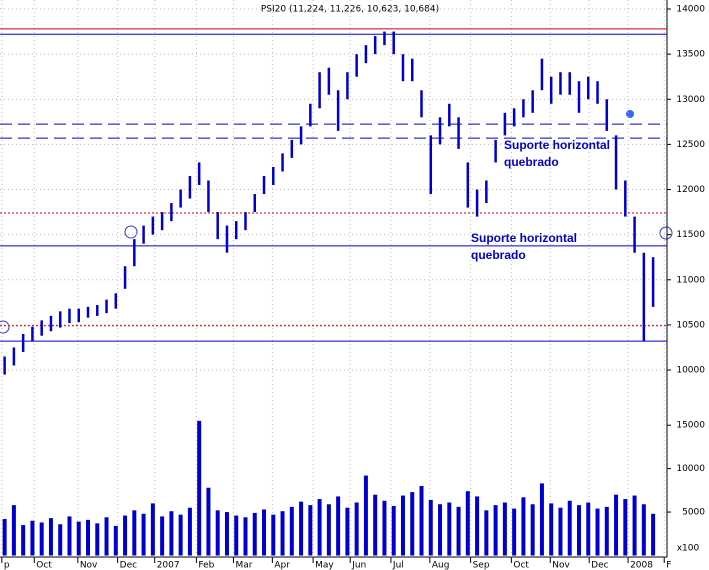 The image size is (709, 570). What do you see at coordinates (641, 565) in the screenshot?
I see `x-tick-label: 2008` at bounding box center [641, 565].